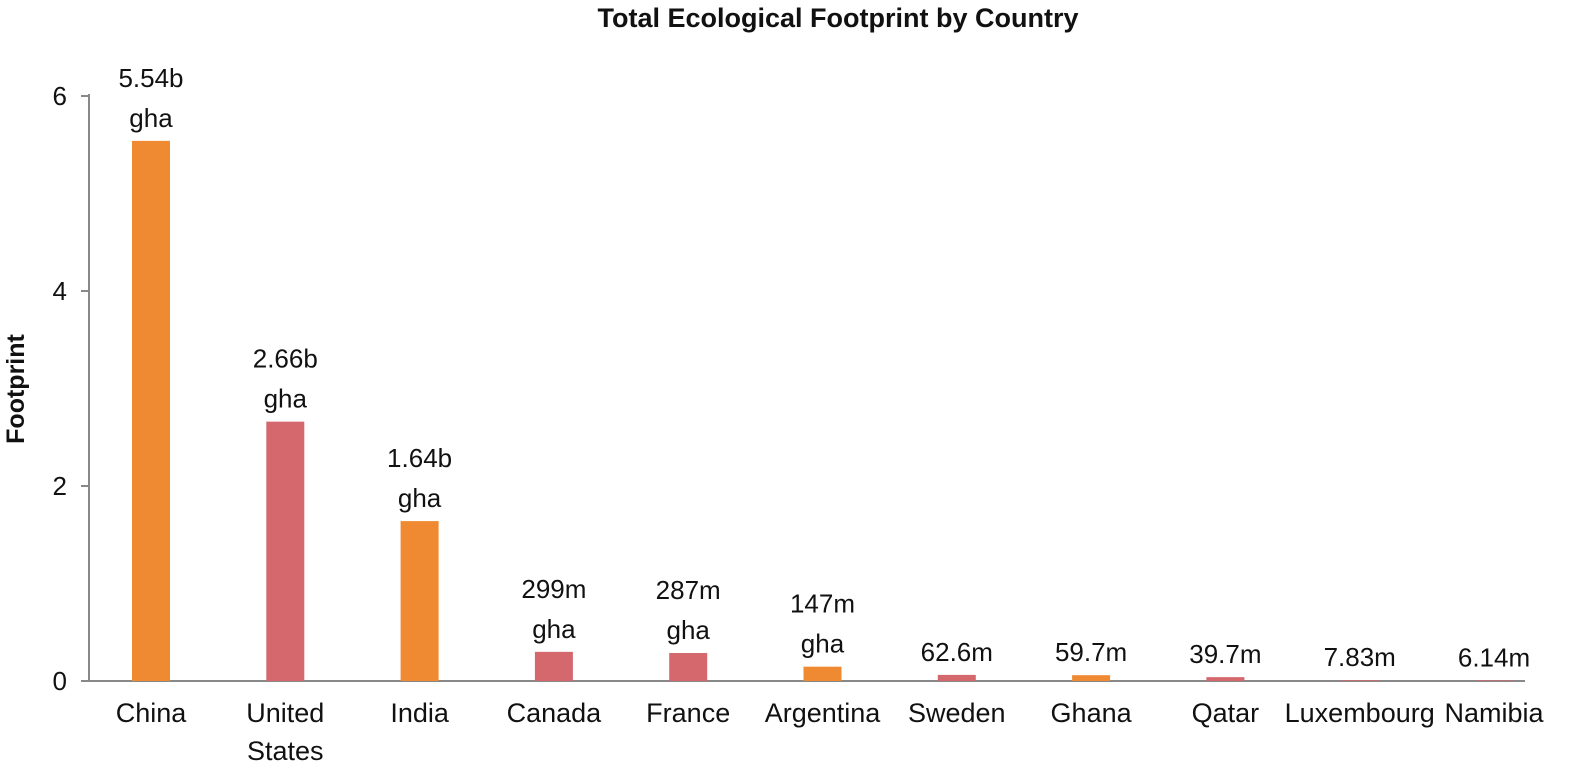 The height and width of the screenshot is (772, 1586). Describe the element at coordinates (60, 291) in the screenshot. I see `y-tick-label: 4` at that location.